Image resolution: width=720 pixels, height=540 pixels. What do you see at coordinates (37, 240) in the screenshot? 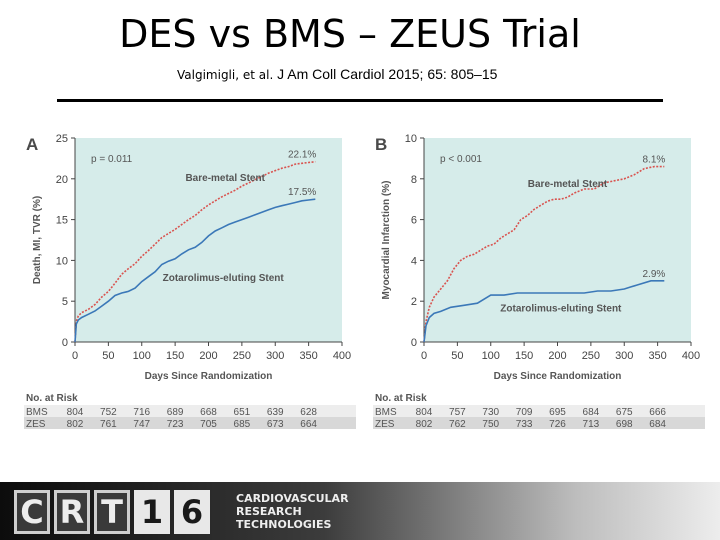
I see `y-axis-title: Death, MI, TVR (%)` at bounding box center [37, 240].